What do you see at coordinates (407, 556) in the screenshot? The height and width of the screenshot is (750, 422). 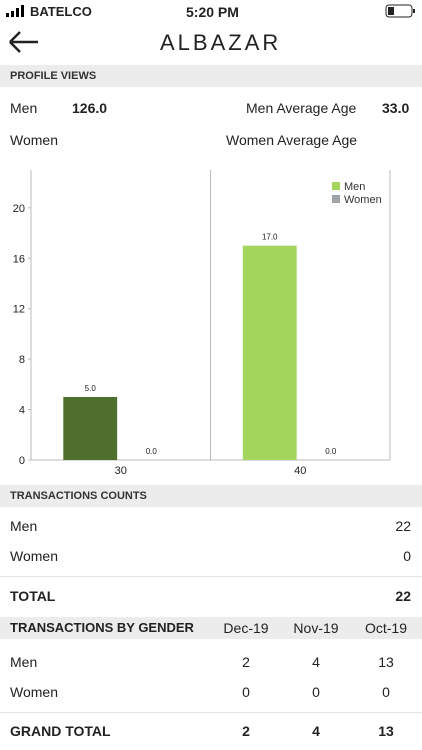 I see `row-value: 0` at bounding box center [407, 556].